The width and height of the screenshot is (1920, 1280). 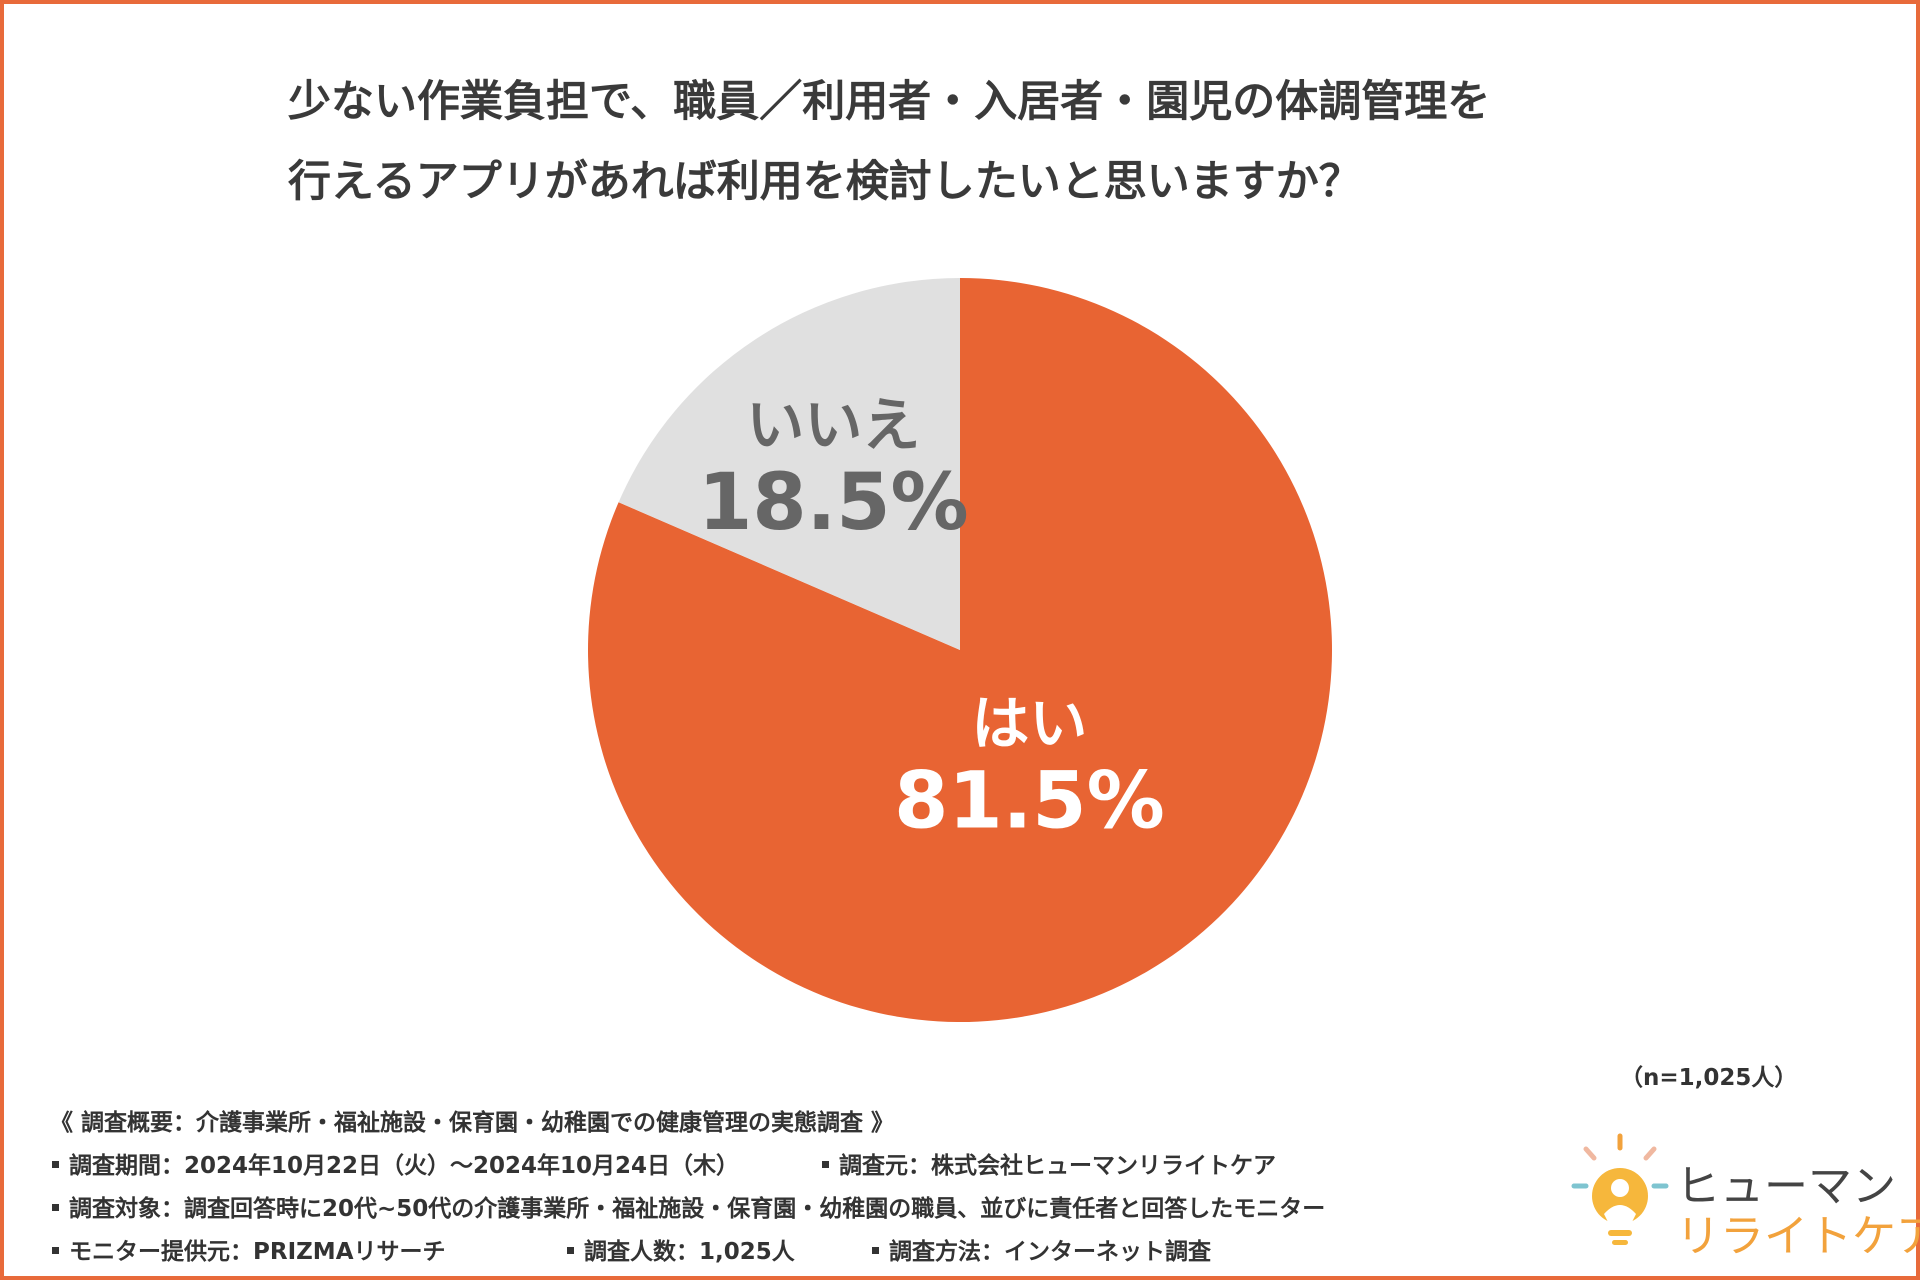 I want to click on sample-size-note: （n=1,025人）, so click(x=1709, y=1078).